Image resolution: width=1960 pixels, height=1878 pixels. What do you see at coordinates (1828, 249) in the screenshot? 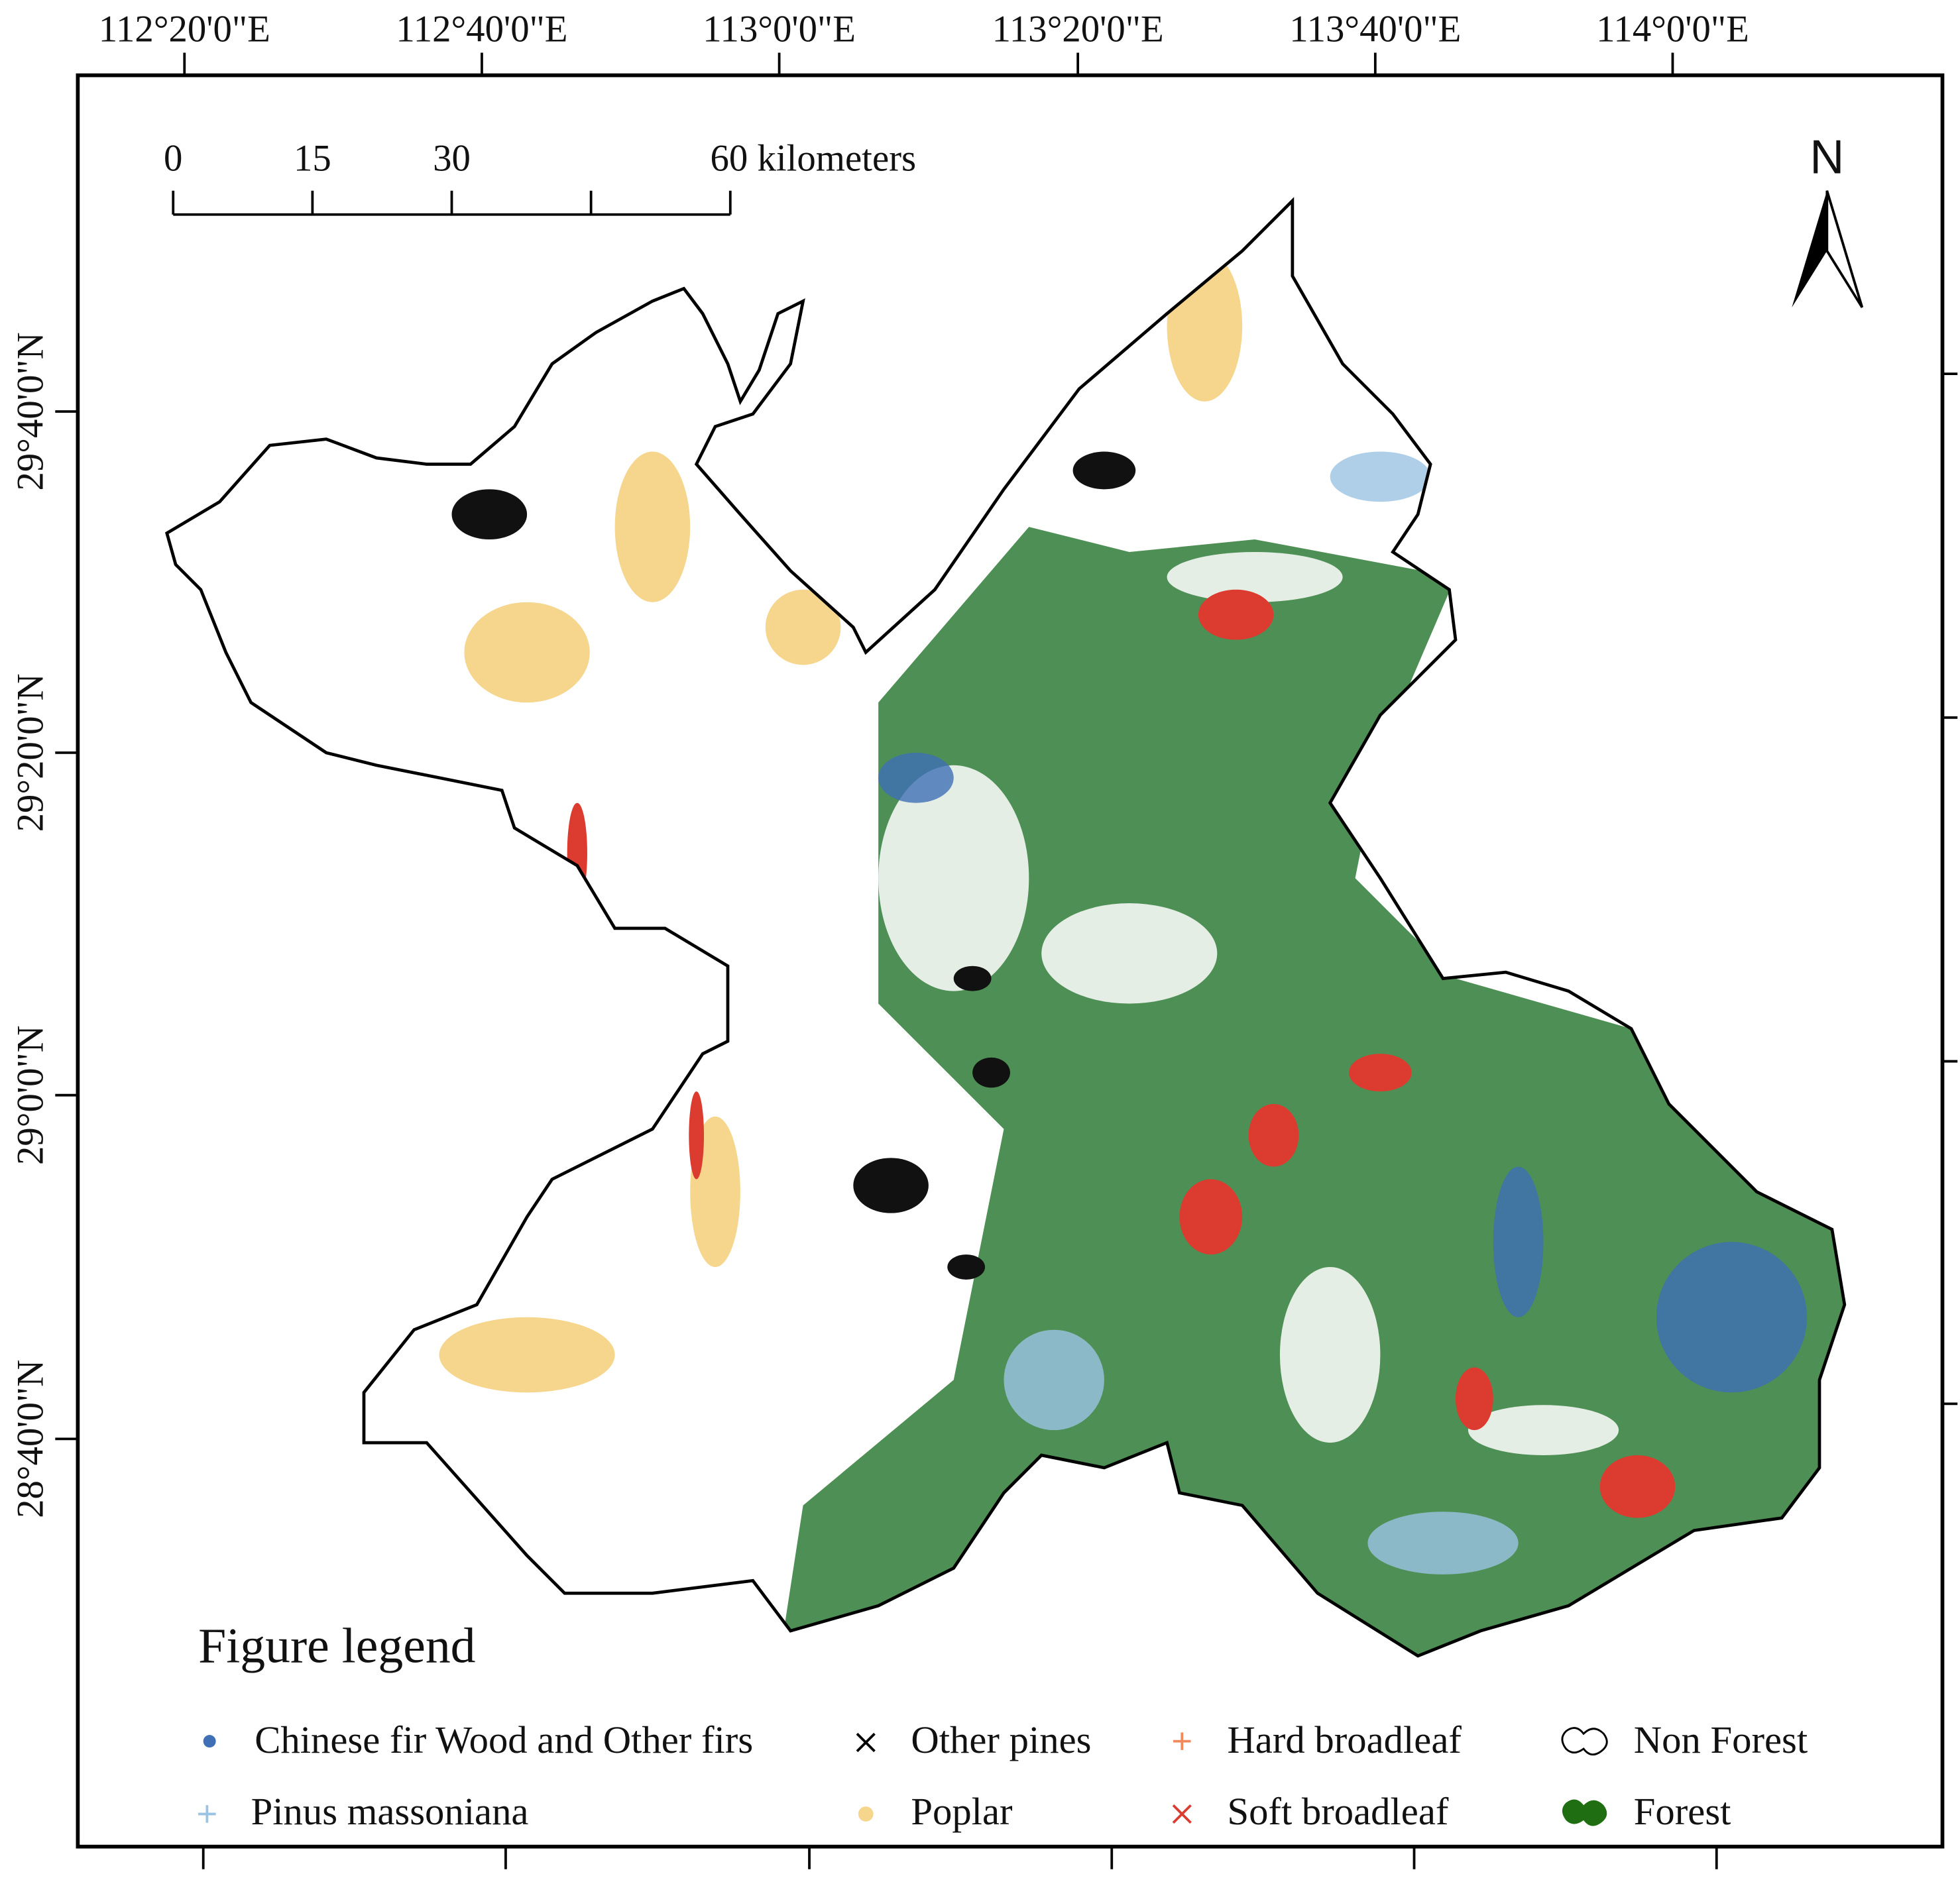
I see `north-arrow` at bounding box center [1828, 249].